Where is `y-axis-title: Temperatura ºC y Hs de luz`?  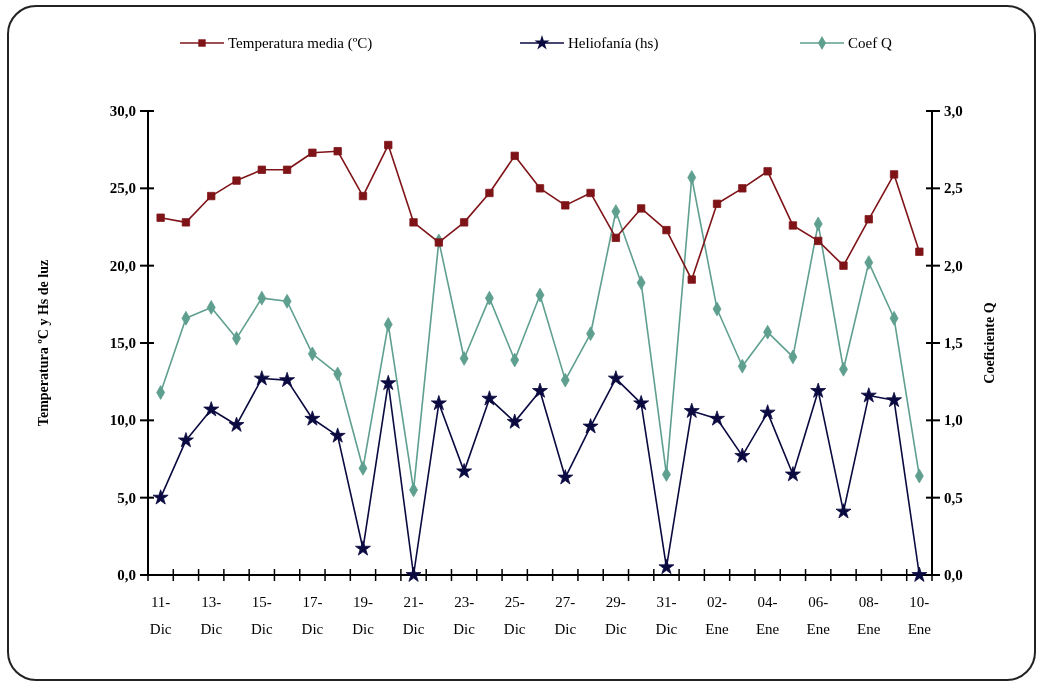 y-axis-title: Temperatura ºC y Hs de luz is located at coordinates (43, 343).